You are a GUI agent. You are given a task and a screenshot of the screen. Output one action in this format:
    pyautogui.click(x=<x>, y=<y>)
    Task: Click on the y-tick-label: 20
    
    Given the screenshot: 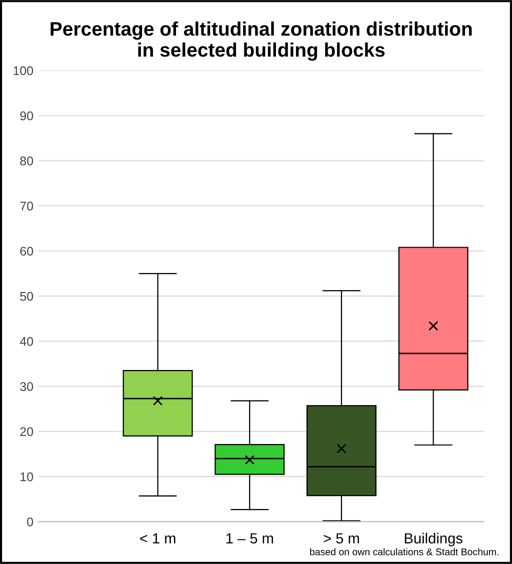 What is the action you would take?
    pyautogui.click(x=27, y=431)
    